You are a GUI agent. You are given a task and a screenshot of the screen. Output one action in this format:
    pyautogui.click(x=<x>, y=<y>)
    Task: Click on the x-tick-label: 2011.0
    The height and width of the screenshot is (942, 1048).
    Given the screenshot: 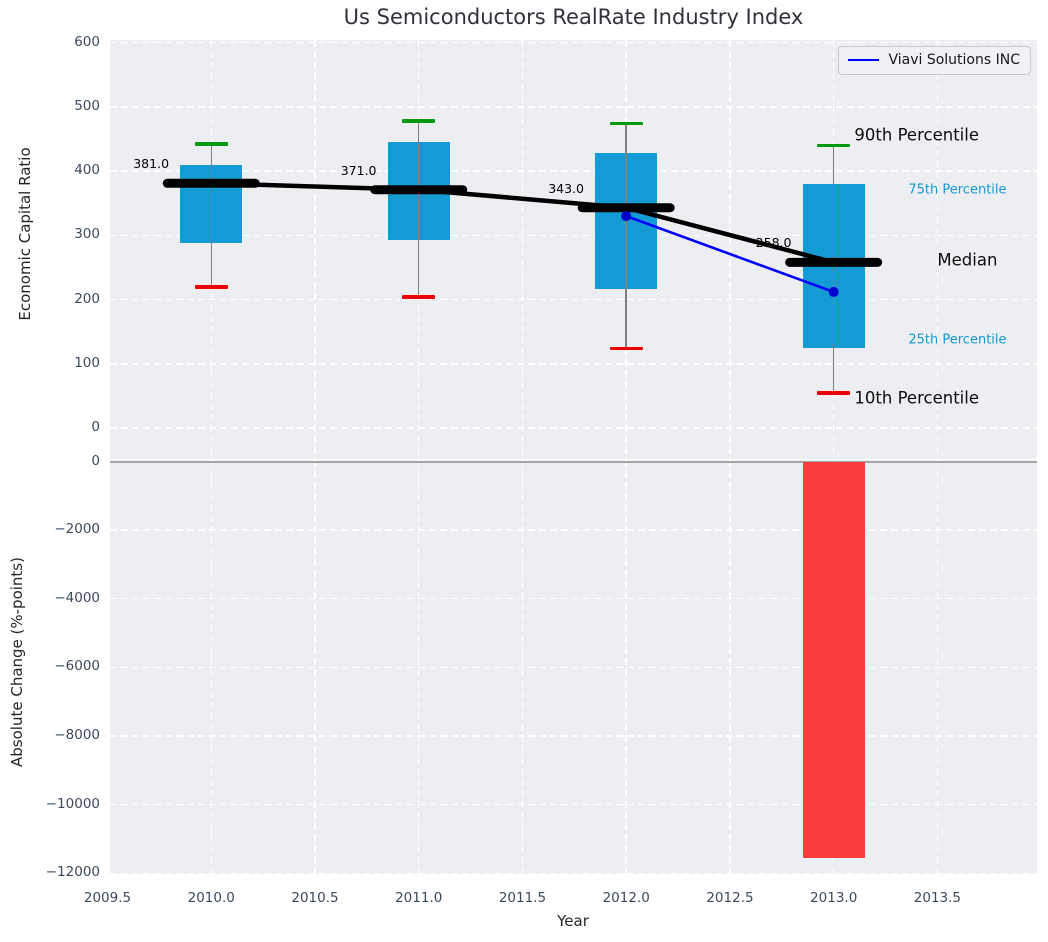 What is the action you would take?
    pyautogui.click(x=419, y=898)
    